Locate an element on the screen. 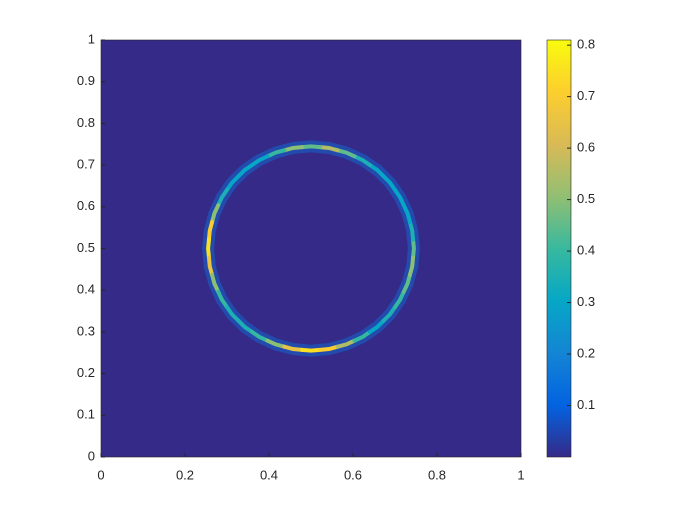 The height and width of the screenshot is (515, 687). x-tick-label: 1 is located at coordinates (520, 474).